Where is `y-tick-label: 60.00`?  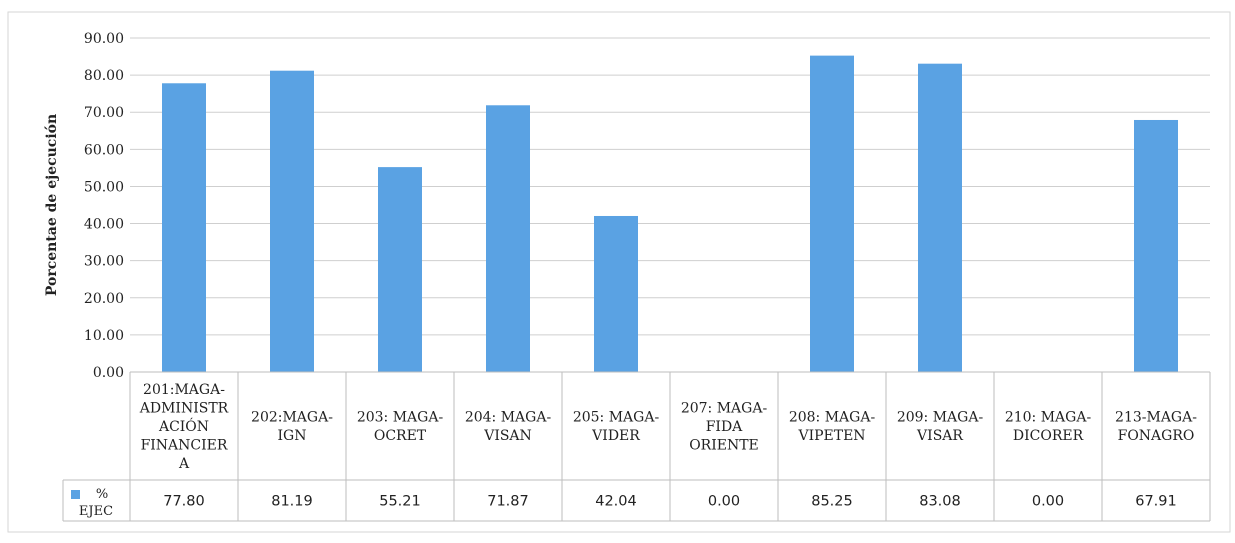
y-tick-label: 60.00 is located at coordinates (104, 150).